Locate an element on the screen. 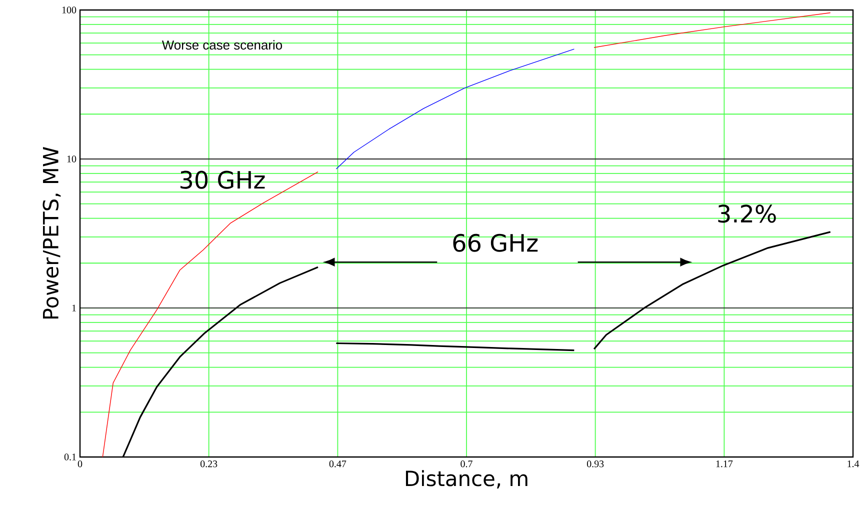 The height and width of the screenshot is (514, 866). y-tick-label: 100 is located at coordinates (69, 10).